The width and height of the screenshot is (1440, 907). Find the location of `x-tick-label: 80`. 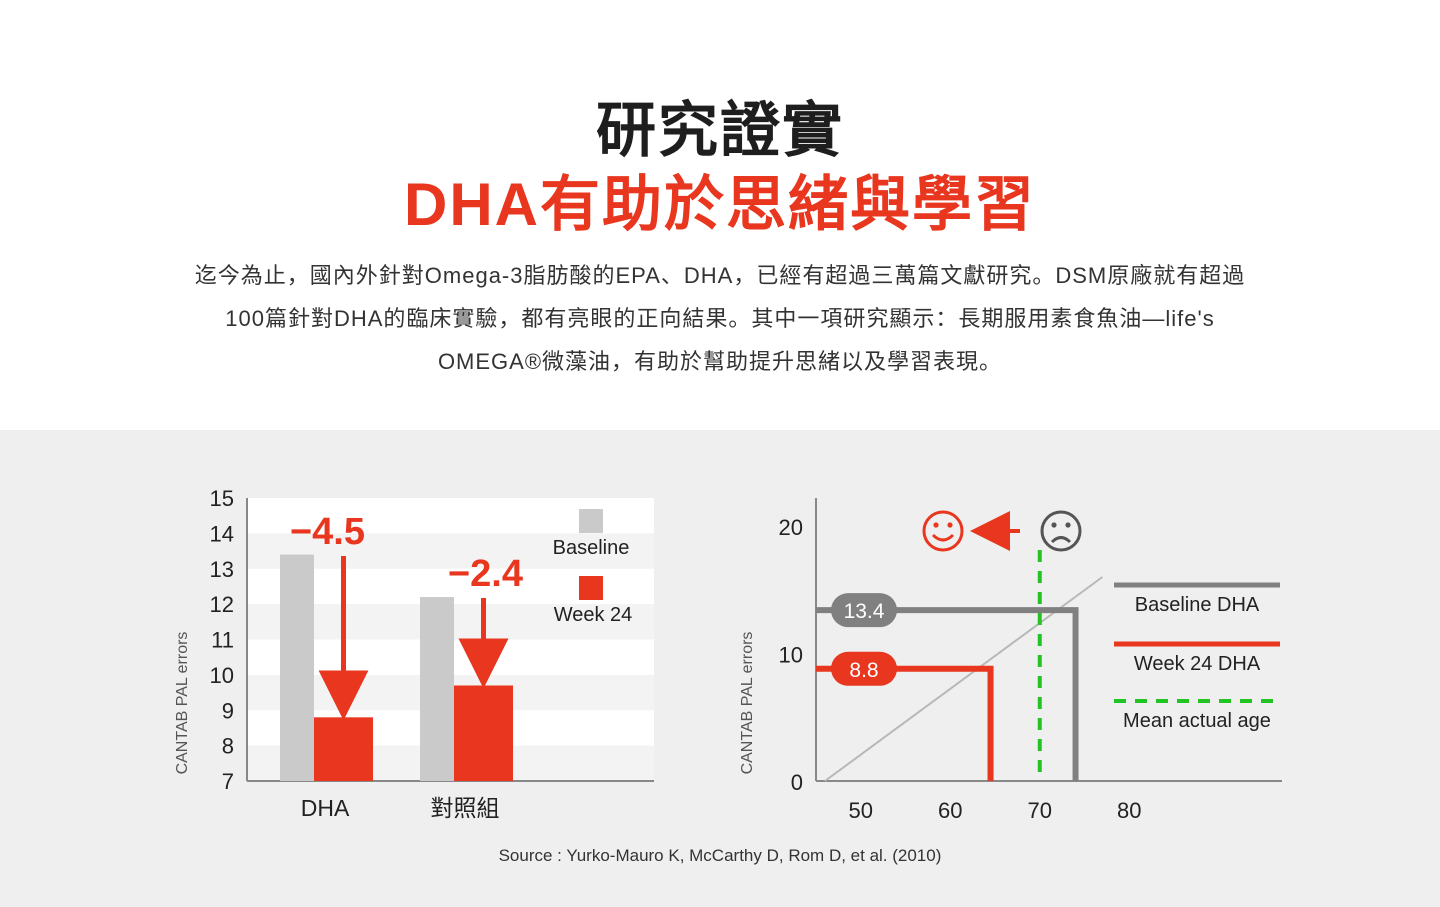

x-tick-label: 80 is located at coordinates (1129, 810).